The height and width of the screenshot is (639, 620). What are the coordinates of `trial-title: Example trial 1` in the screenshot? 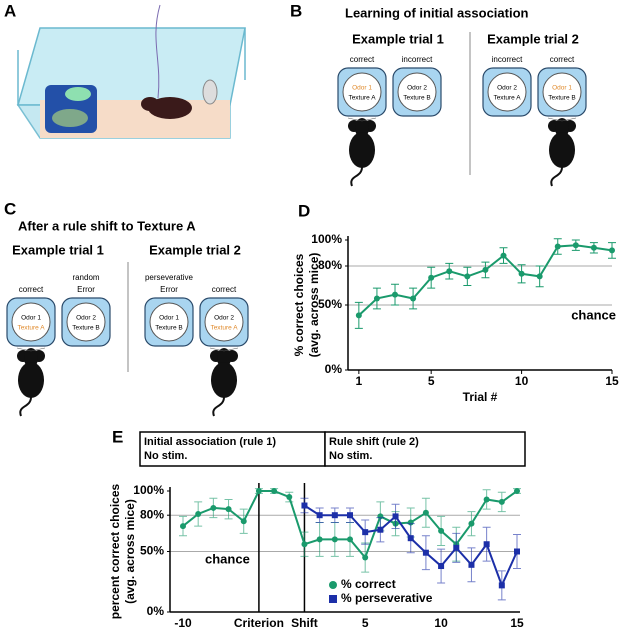 It's located at (58, 249).